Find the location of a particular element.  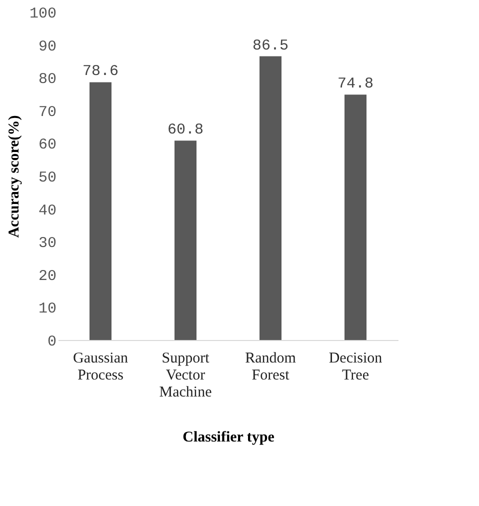

y-axis-title: Accuracy score(%) is located at coordinates (14, 176).